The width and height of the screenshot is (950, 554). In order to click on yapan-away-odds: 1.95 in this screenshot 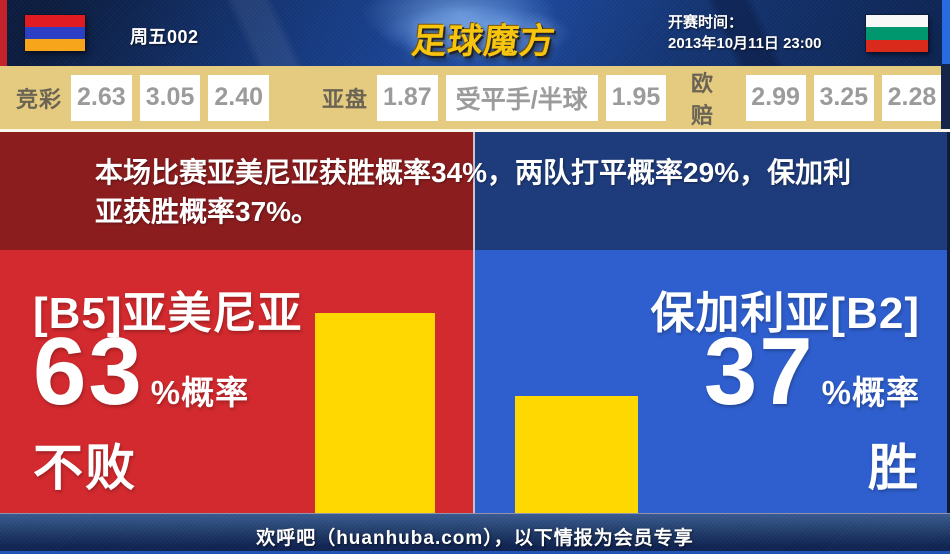, I will do `click(636, 97)`.